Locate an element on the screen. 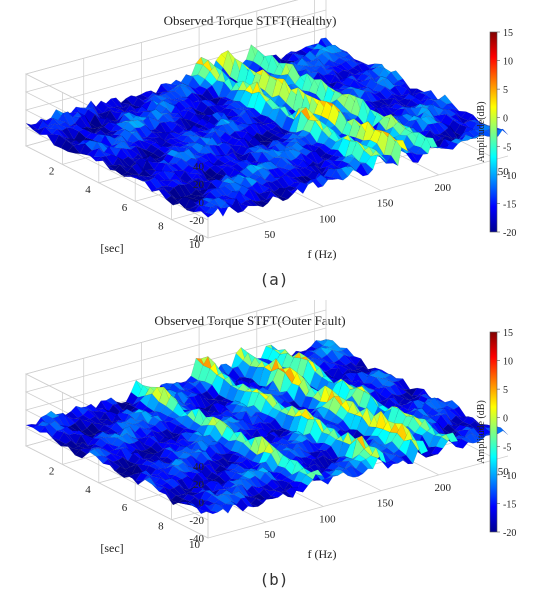 Image resolution: width=548 pixels, height=600 pixels. chart-title: Observed Torque STFT(Outer Fault) is located at coordinates (249, 320).